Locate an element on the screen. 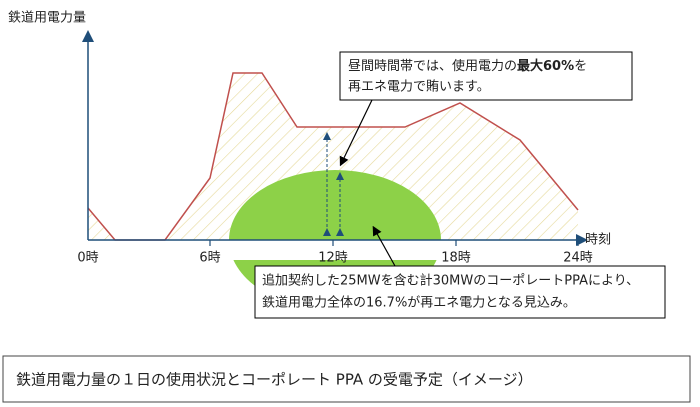  x-tick-label: 24時 is located at coordinates (578, 258).